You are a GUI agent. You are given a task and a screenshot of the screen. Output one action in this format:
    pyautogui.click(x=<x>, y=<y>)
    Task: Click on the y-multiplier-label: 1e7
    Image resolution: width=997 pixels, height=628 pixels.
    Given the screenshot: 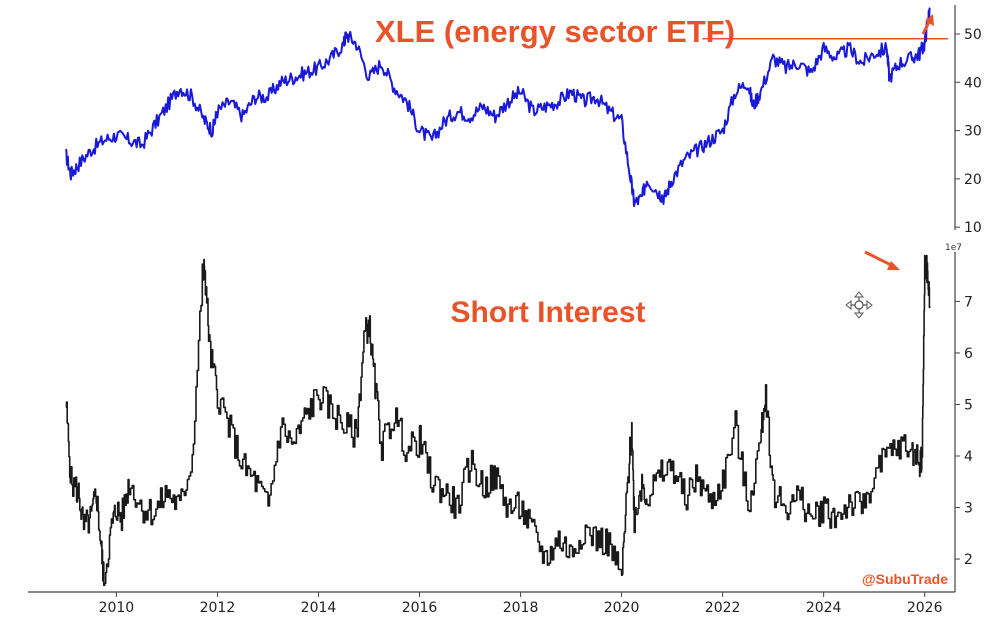 What is the action you would take?
    pyautogui.click(x=953, y=248)
    